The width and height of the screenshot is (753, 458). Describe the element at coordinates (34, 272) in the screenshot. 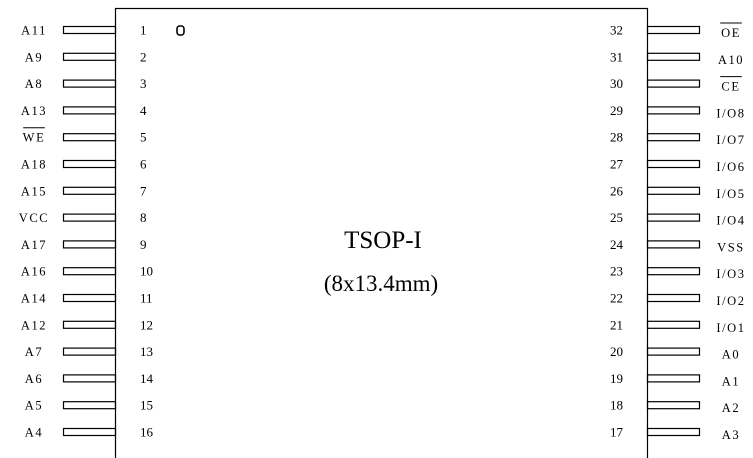

I see `left-pin-10-name: A16` at that location.